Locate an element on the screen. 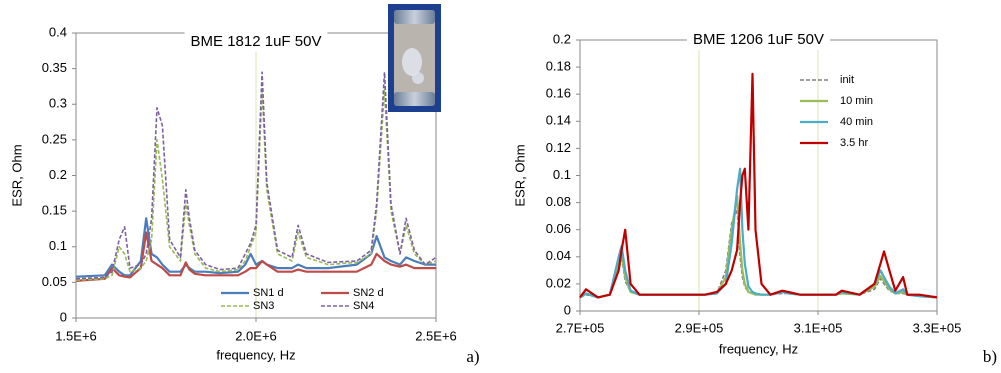 The height and width of the screenshot is (373, 1001). x-tick-label: 2.7E+05 is located at coordinates (580, 327).